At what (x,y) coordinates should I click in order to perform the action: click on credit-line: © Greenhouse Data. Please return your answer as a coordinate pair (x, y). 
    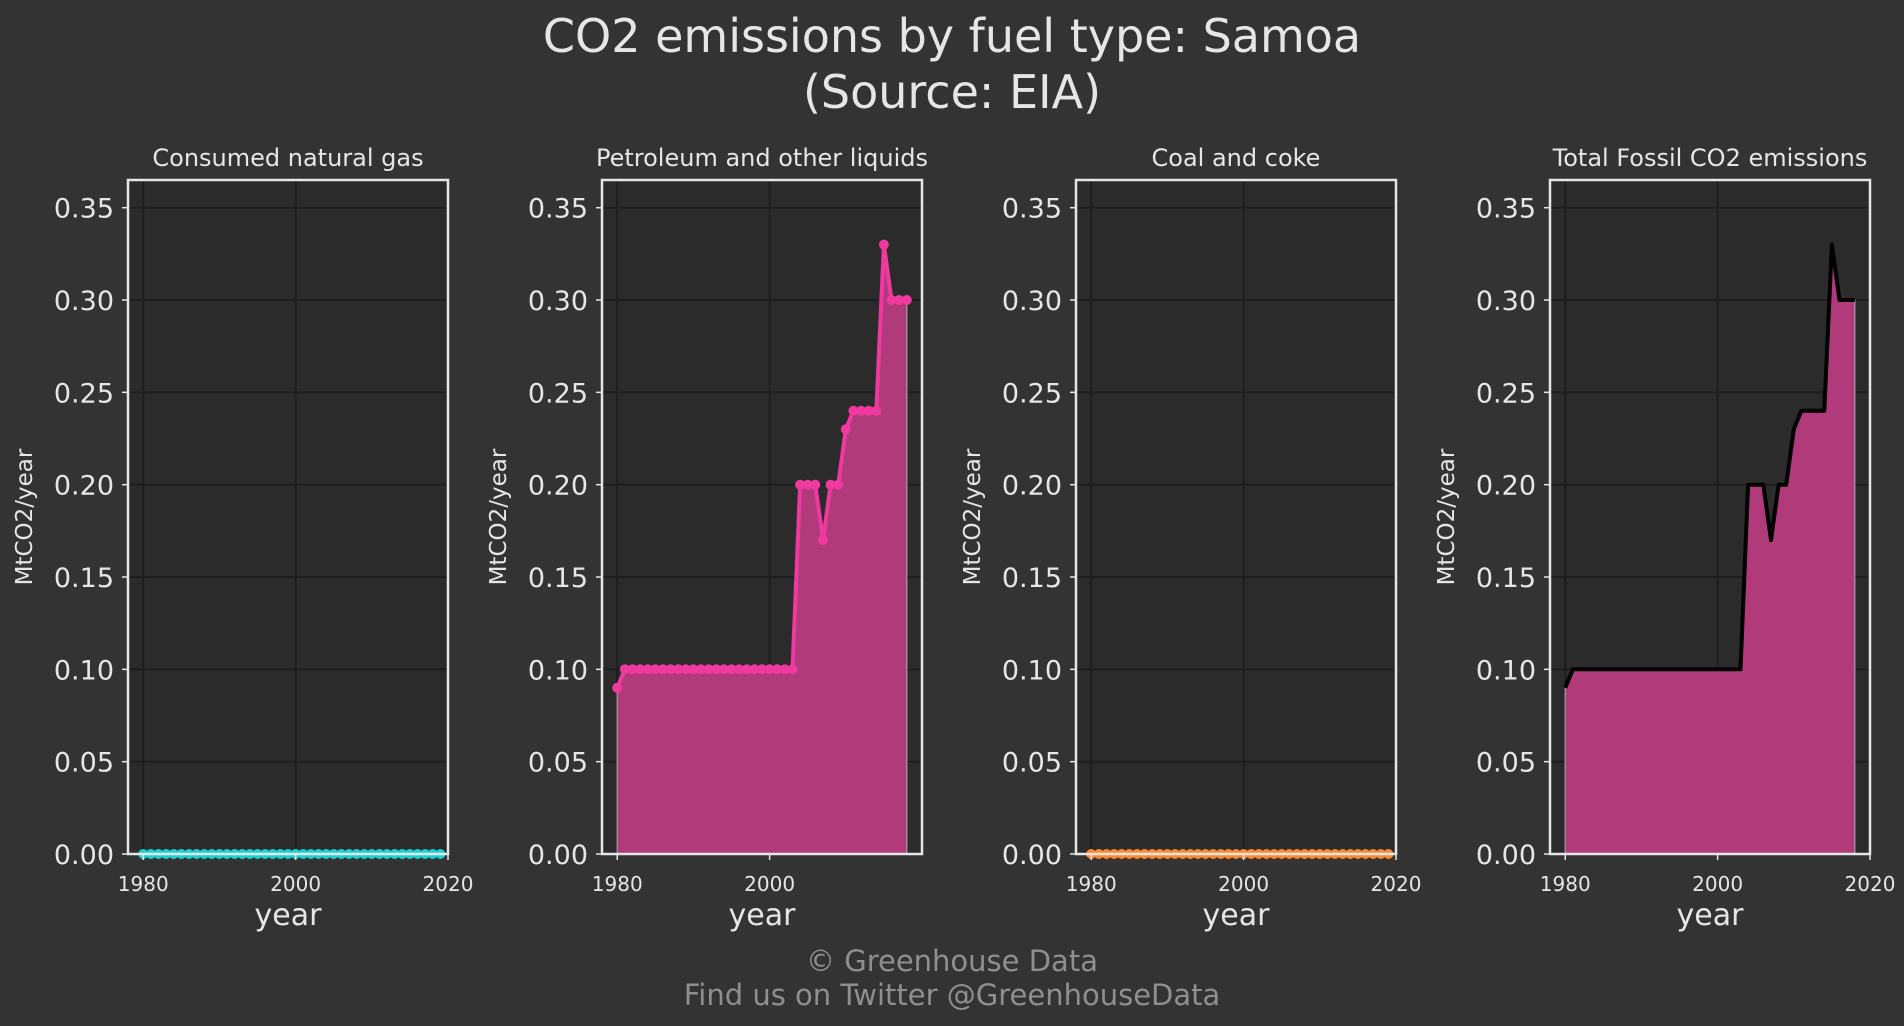
    Looking at the image, I should click on (952, 961).